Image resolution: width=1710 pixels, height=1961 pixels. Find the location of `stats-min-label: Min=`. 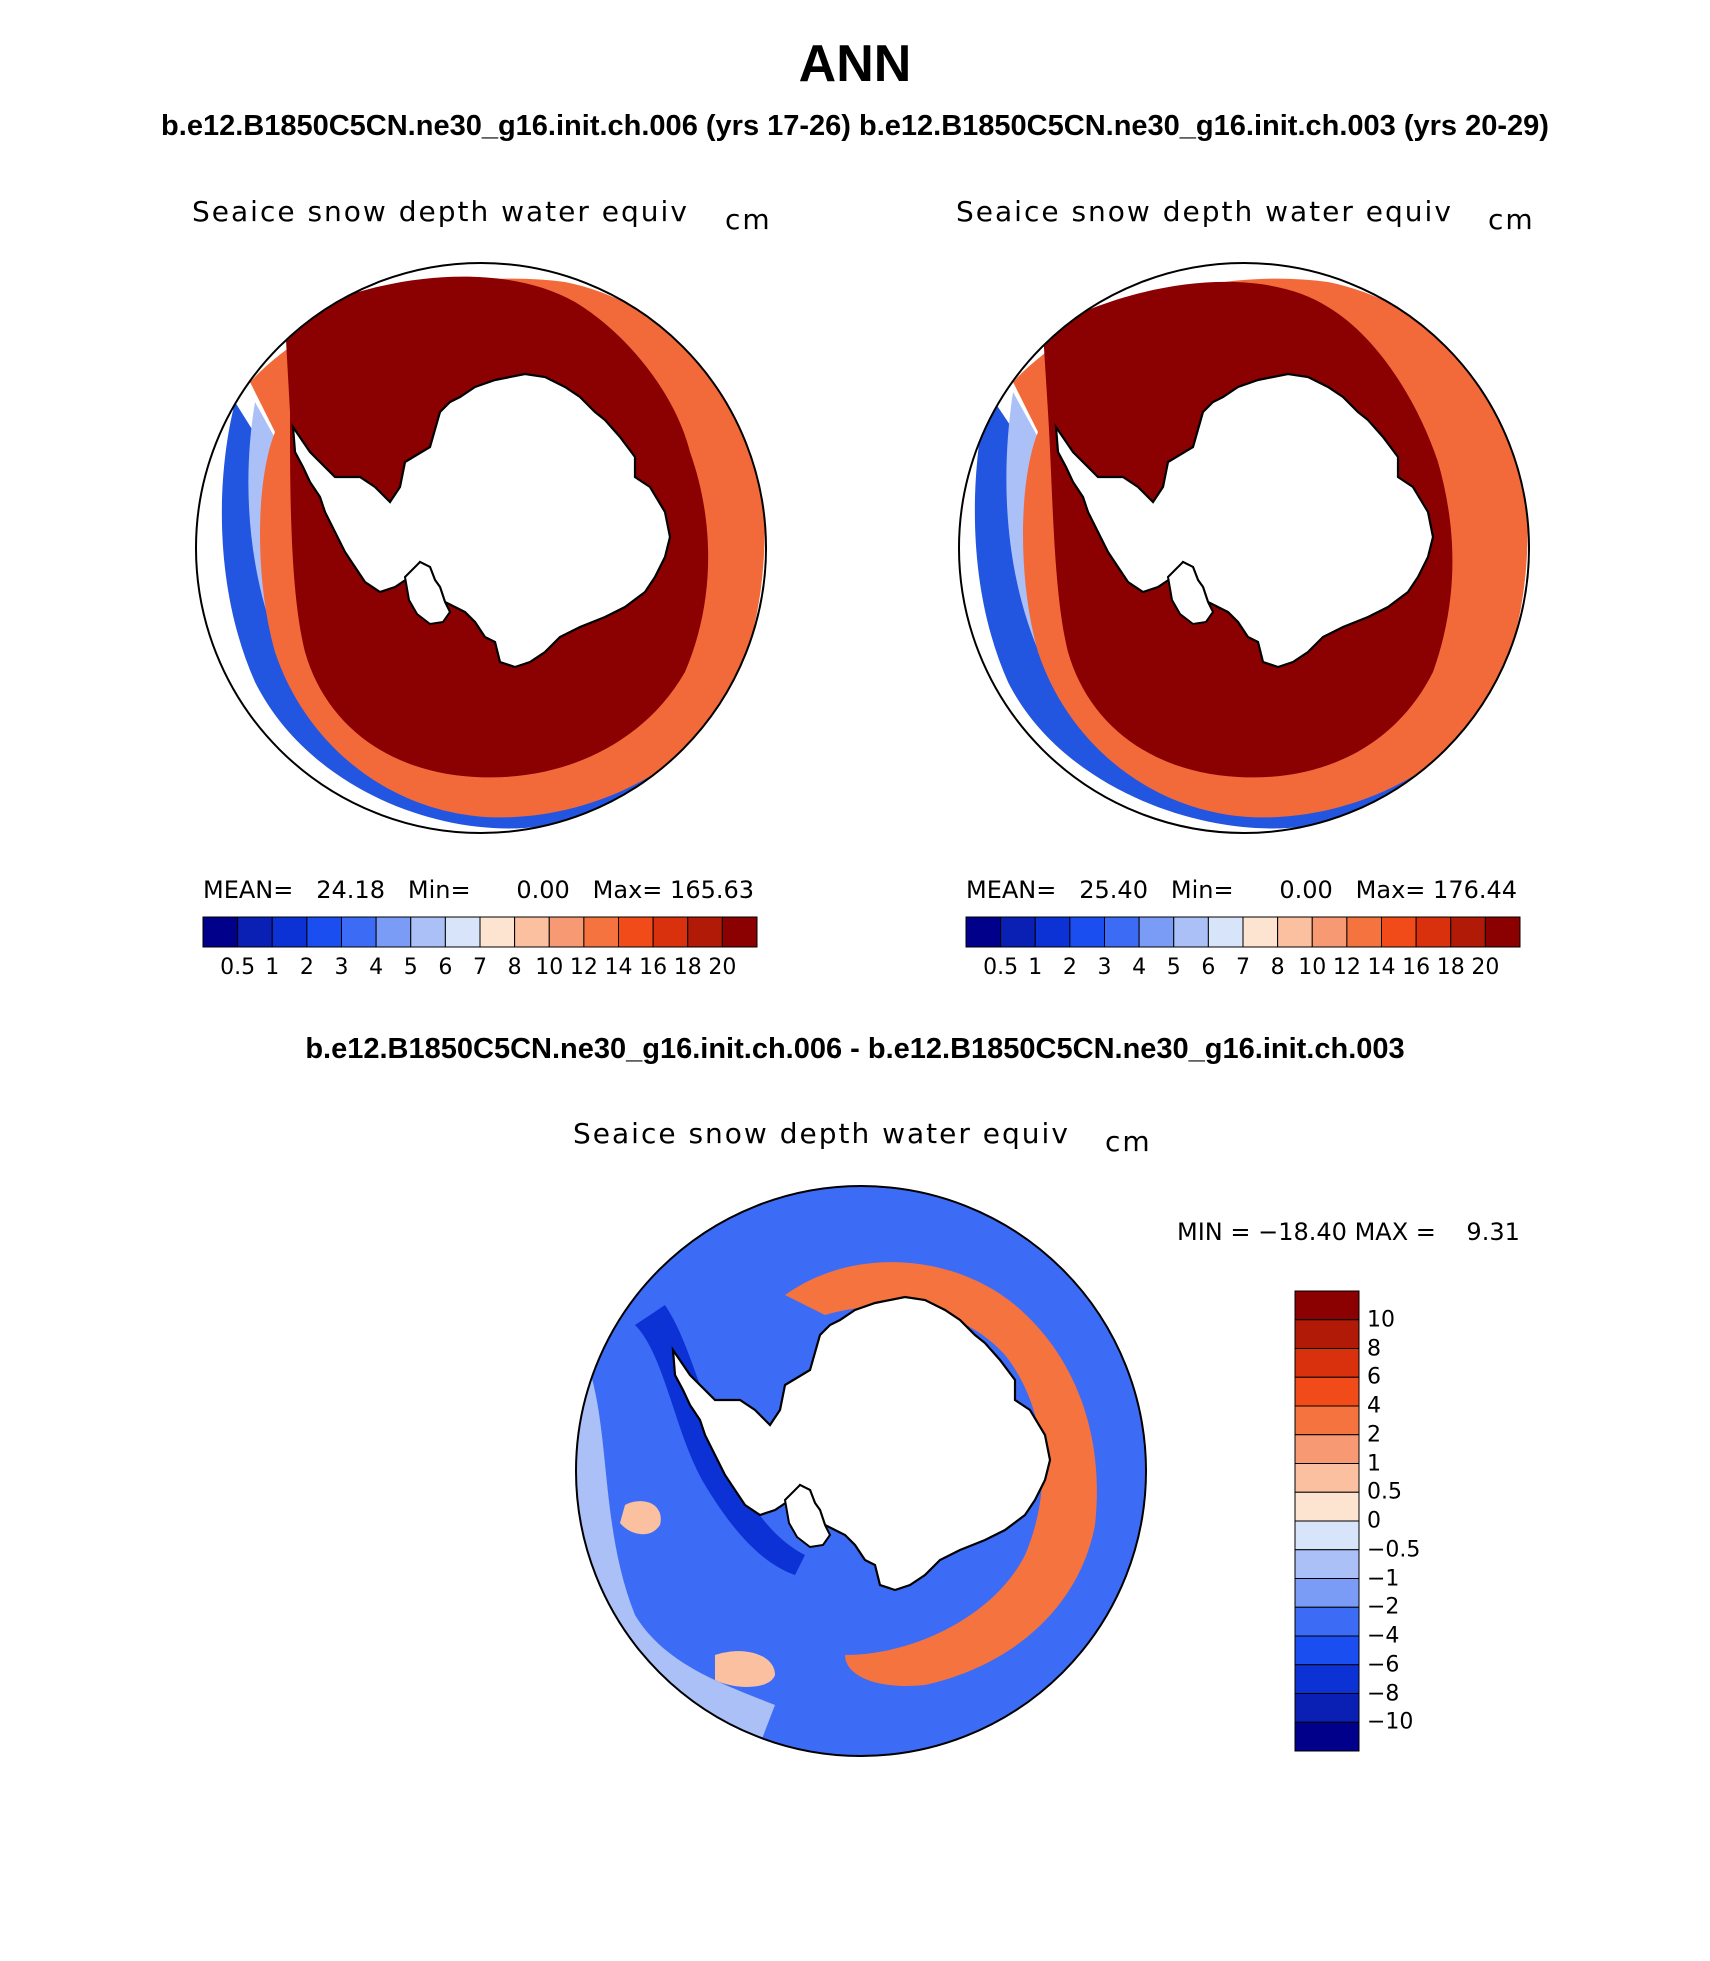

stats-min-label: Min= is located at coordinates (1202, 890).